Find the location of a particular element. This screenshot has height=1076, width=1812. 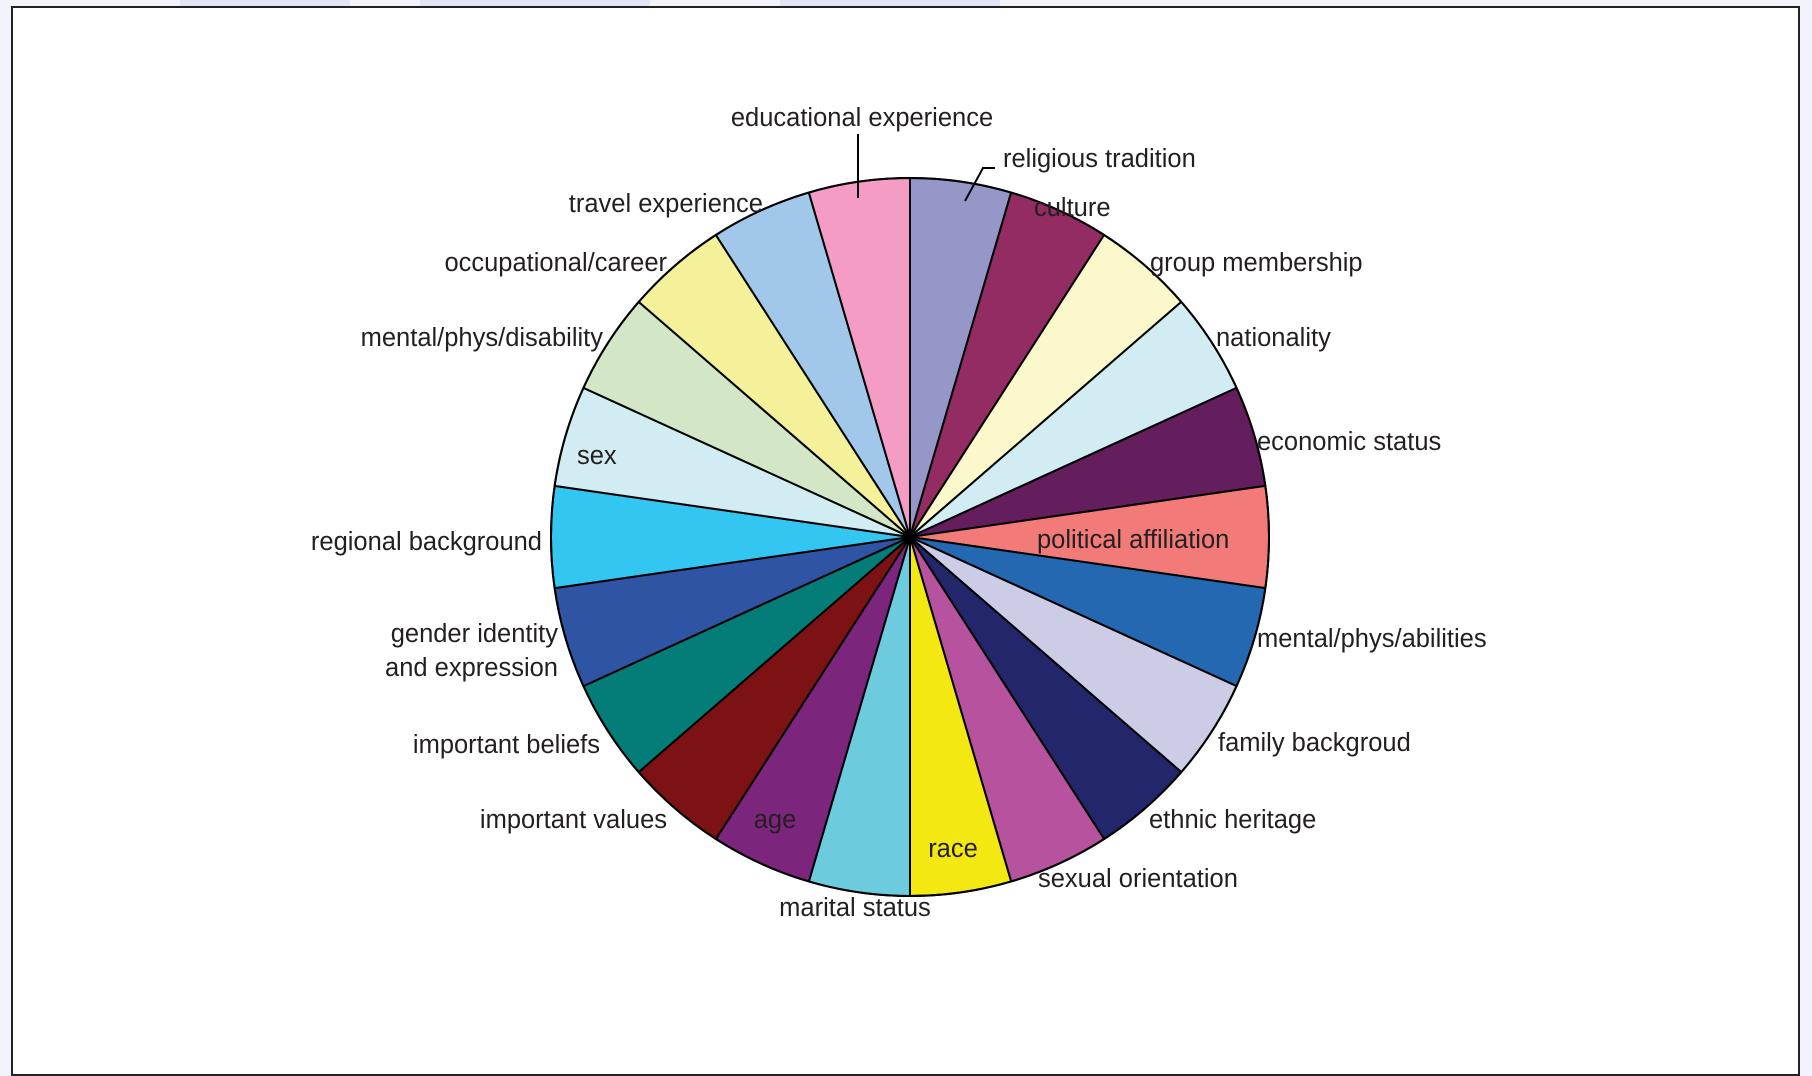

slice-label-sex: sex is located at coordinates (597, 456).